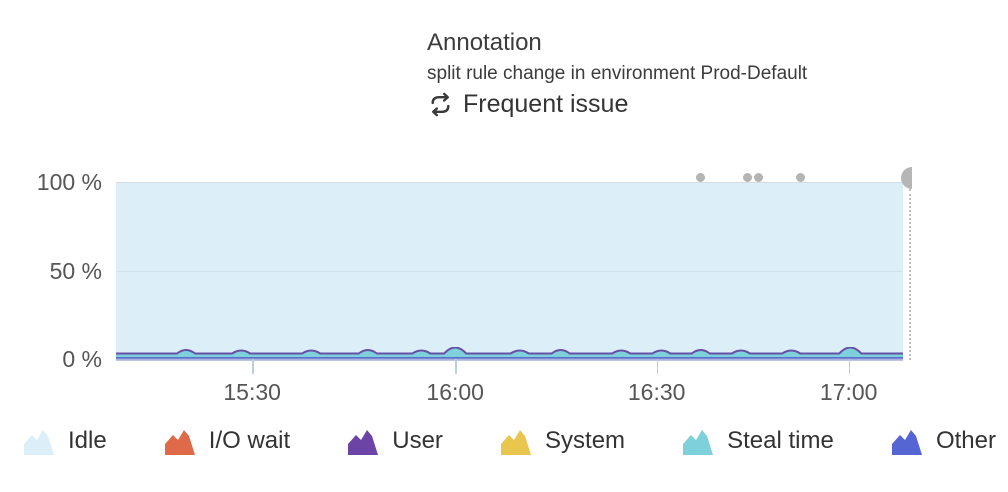 This screenshot has height=492, width=1008. I want to click on stacked-series-band, so click(509, 354).